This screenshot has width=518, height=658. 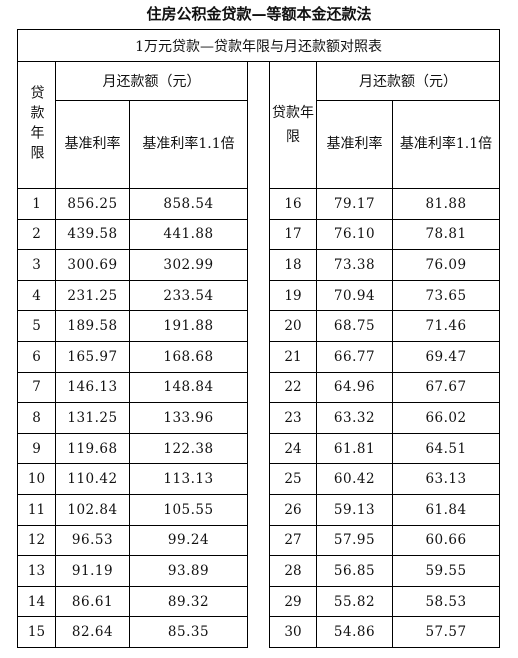 What do you see at coordinates (446, 632) in the screenshot?
I see `base-rate-11-cell-right: 57.57` at bounding box center [446, 632].